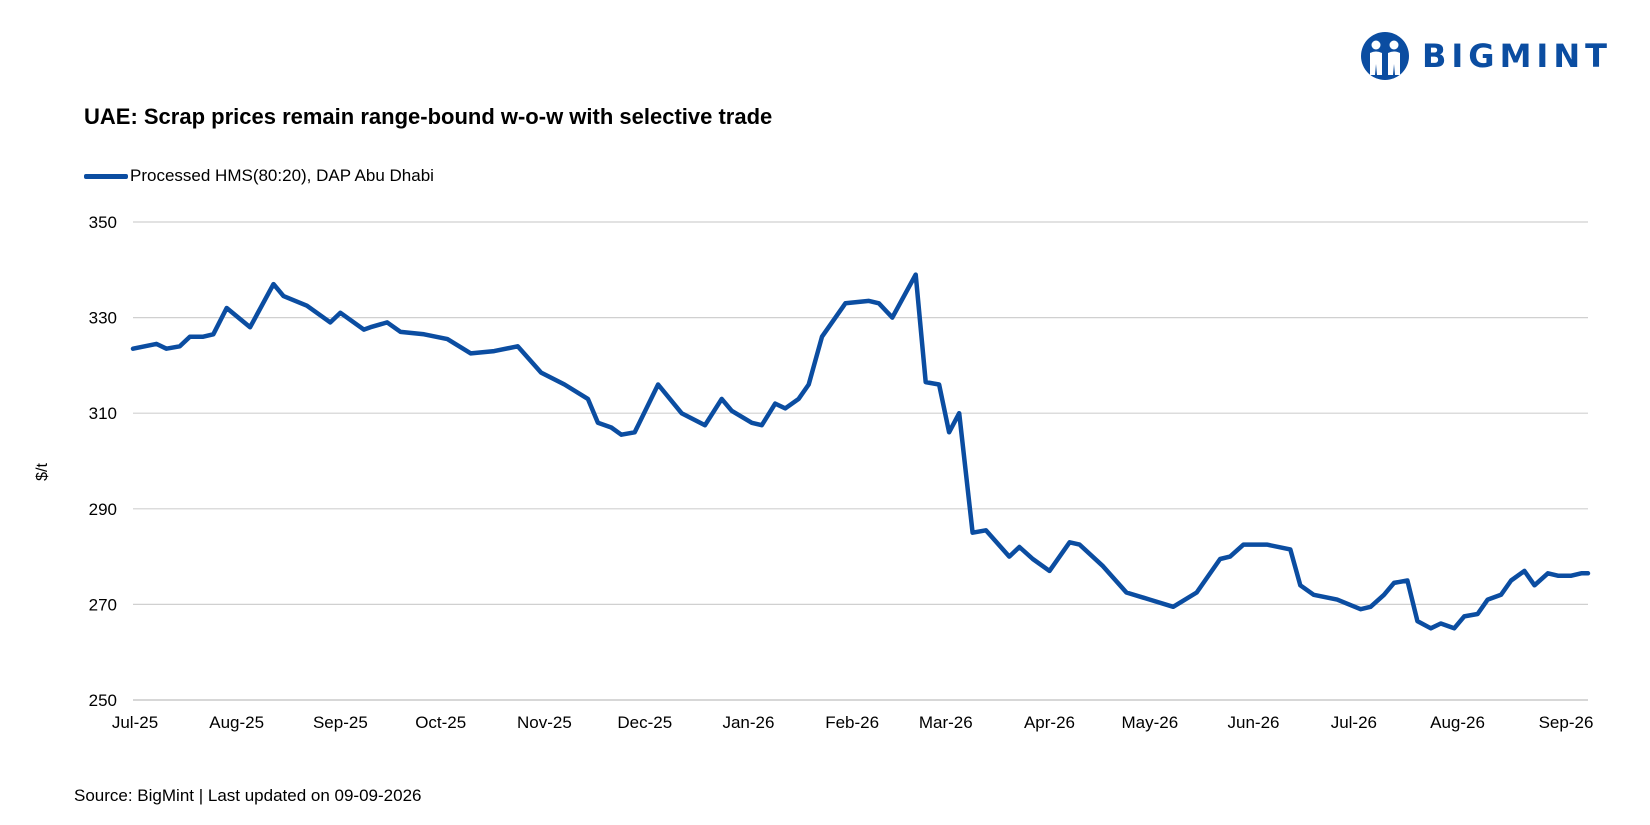 The image size is (1650, 825). Describe the element at coordinates (282, 175) in the screenshot. I see `legend-label: Processed HMS(80:20), DAP Abu Dhabi` at that location.